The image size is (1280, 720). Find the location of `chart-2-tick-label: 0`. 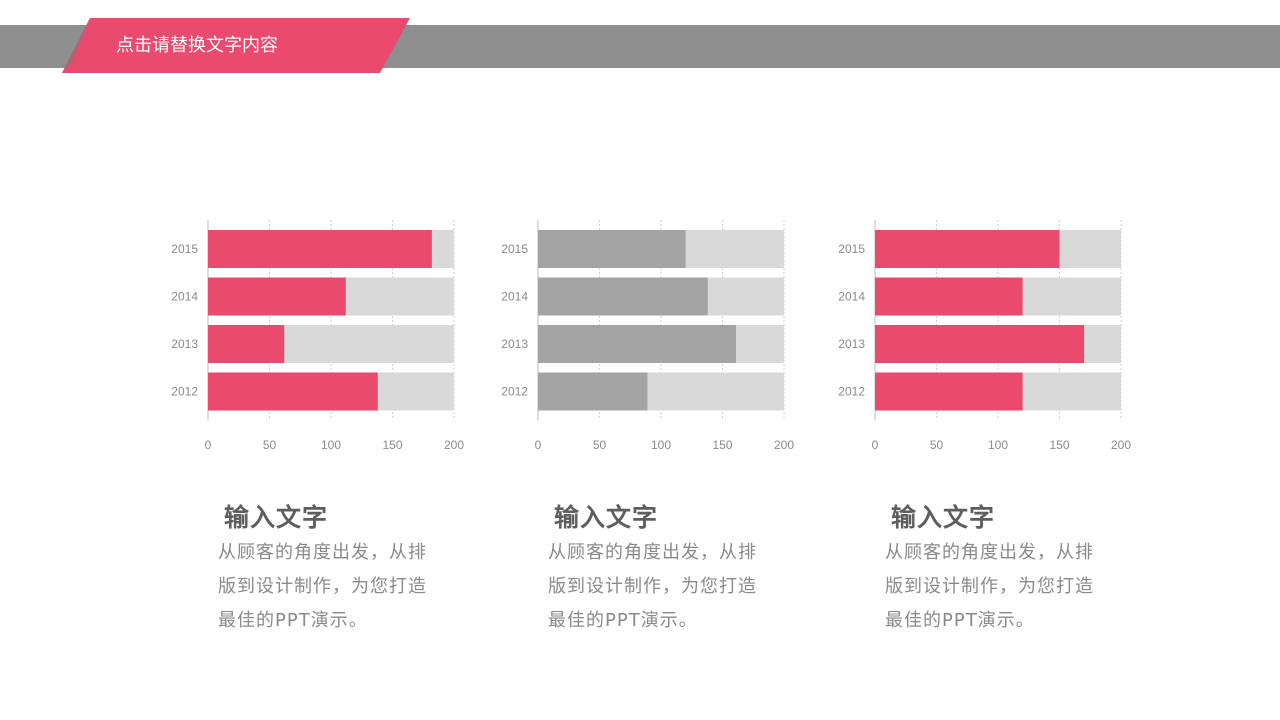

chart-2-tick-label: 0 is located at coordinates (538, 445).